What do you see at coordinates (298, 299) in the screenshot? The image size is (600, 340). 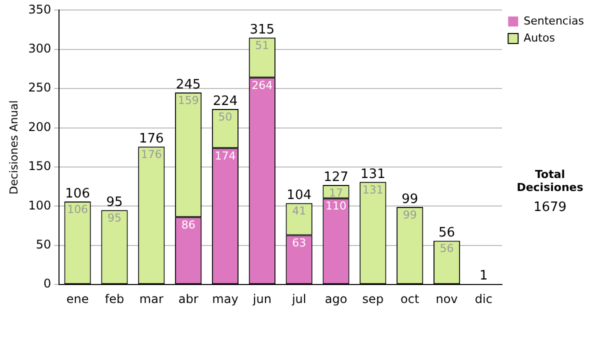 I see `x-tick-label: jul` at bounding box center [298, 299].